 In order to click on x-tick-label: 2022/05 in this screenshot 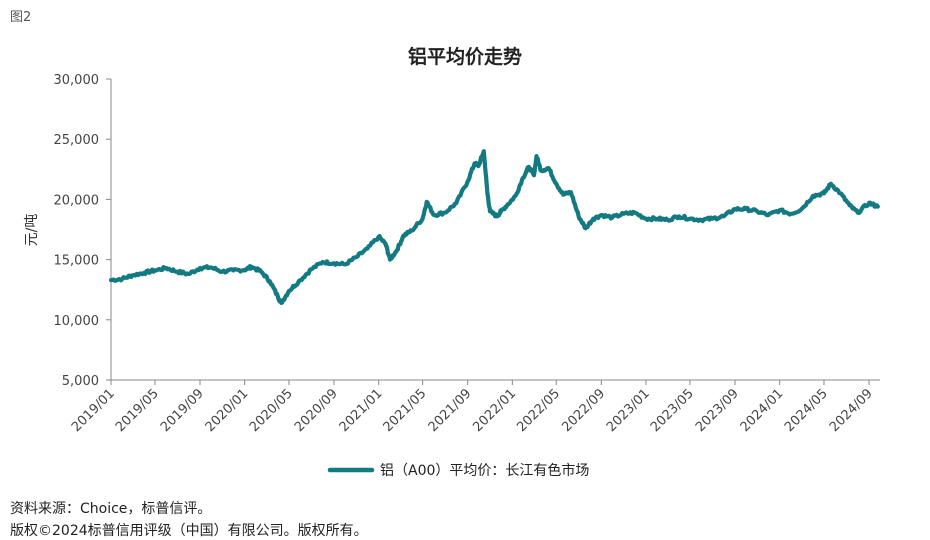, I will do `click(538, 410)`.